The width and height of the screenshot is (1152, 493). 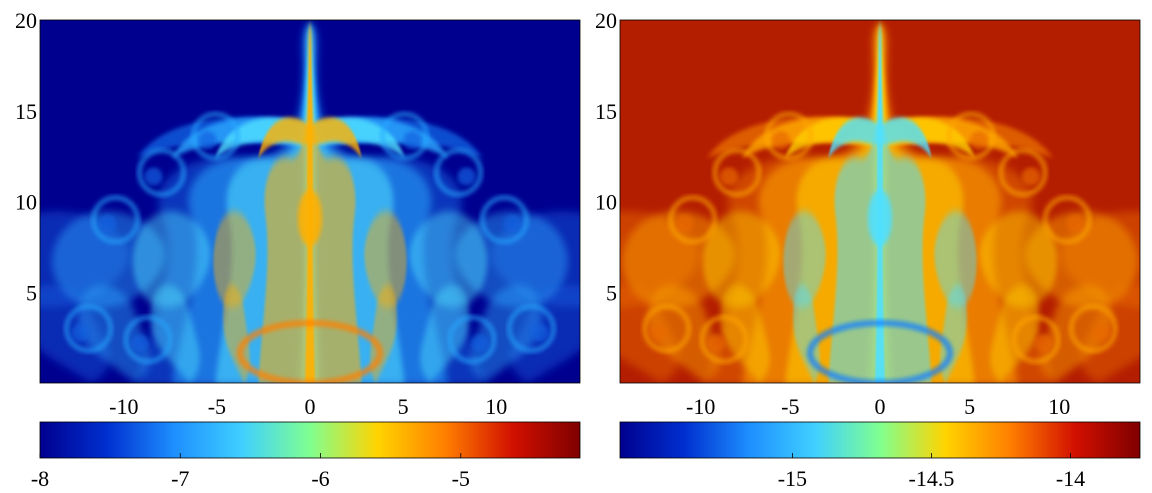 I want to click on colorbar-tick-label: -15, so click(x=792, y=478).